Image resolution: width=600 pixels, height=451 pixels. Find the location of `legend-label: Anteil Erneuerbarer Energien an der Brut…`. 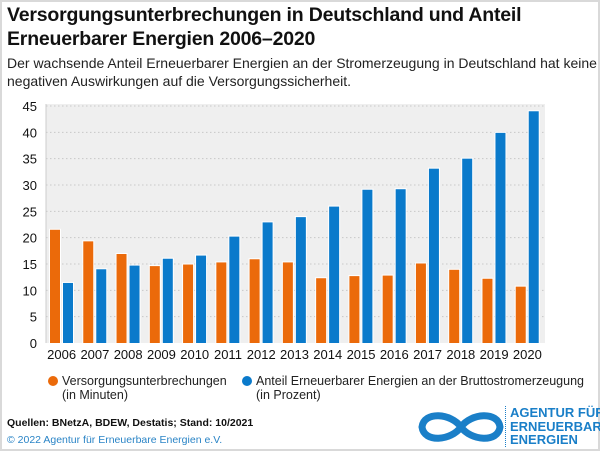

legend-label: Anteil Erneuerbarer Energien an der Brut… is located at coordinates (420, 381).